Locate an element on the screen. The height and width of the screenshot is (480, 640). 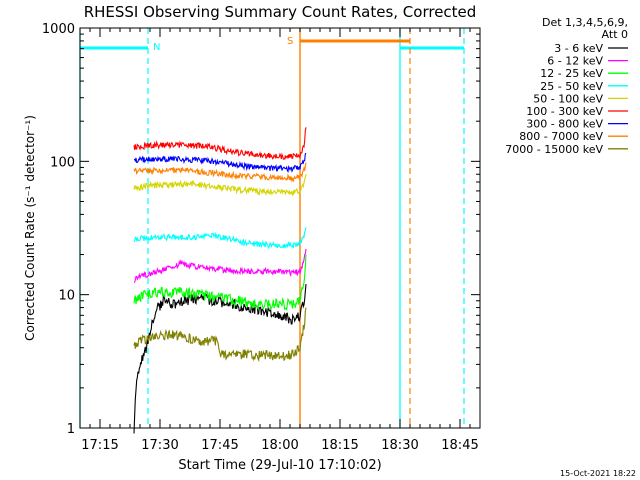
legend-entry-label: 7000 - 15000 keV is located at coordinates (554, 149).